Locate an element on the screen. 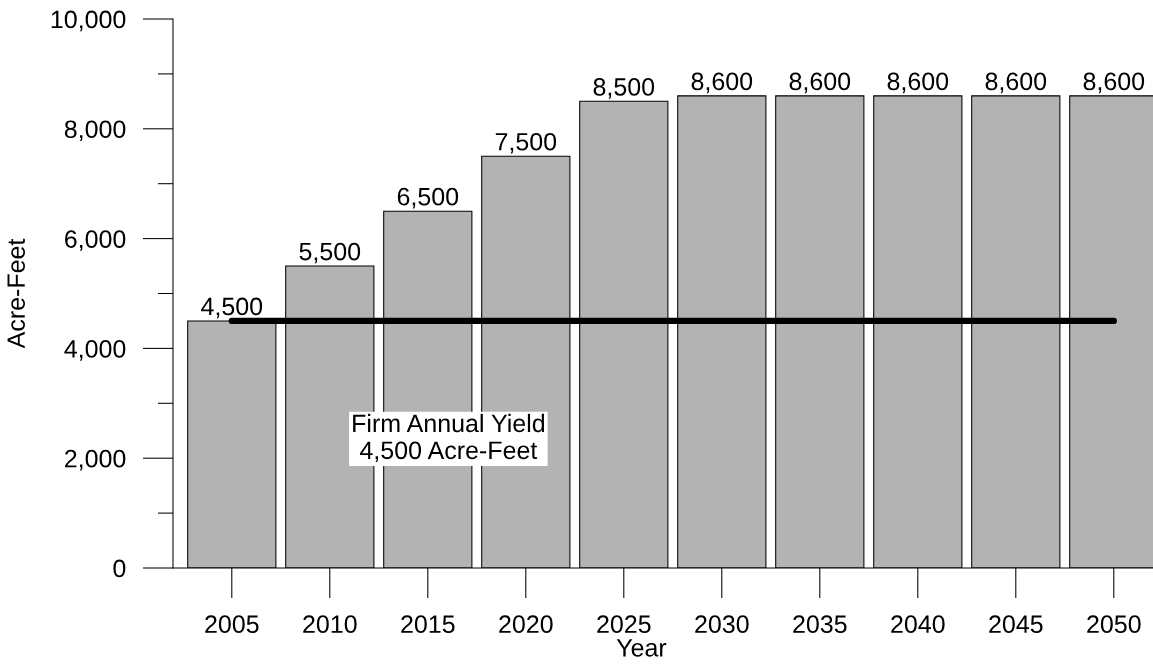 The image size is (1153, 670). x-tick-label: 2005 is located at coordinates (232, 624).